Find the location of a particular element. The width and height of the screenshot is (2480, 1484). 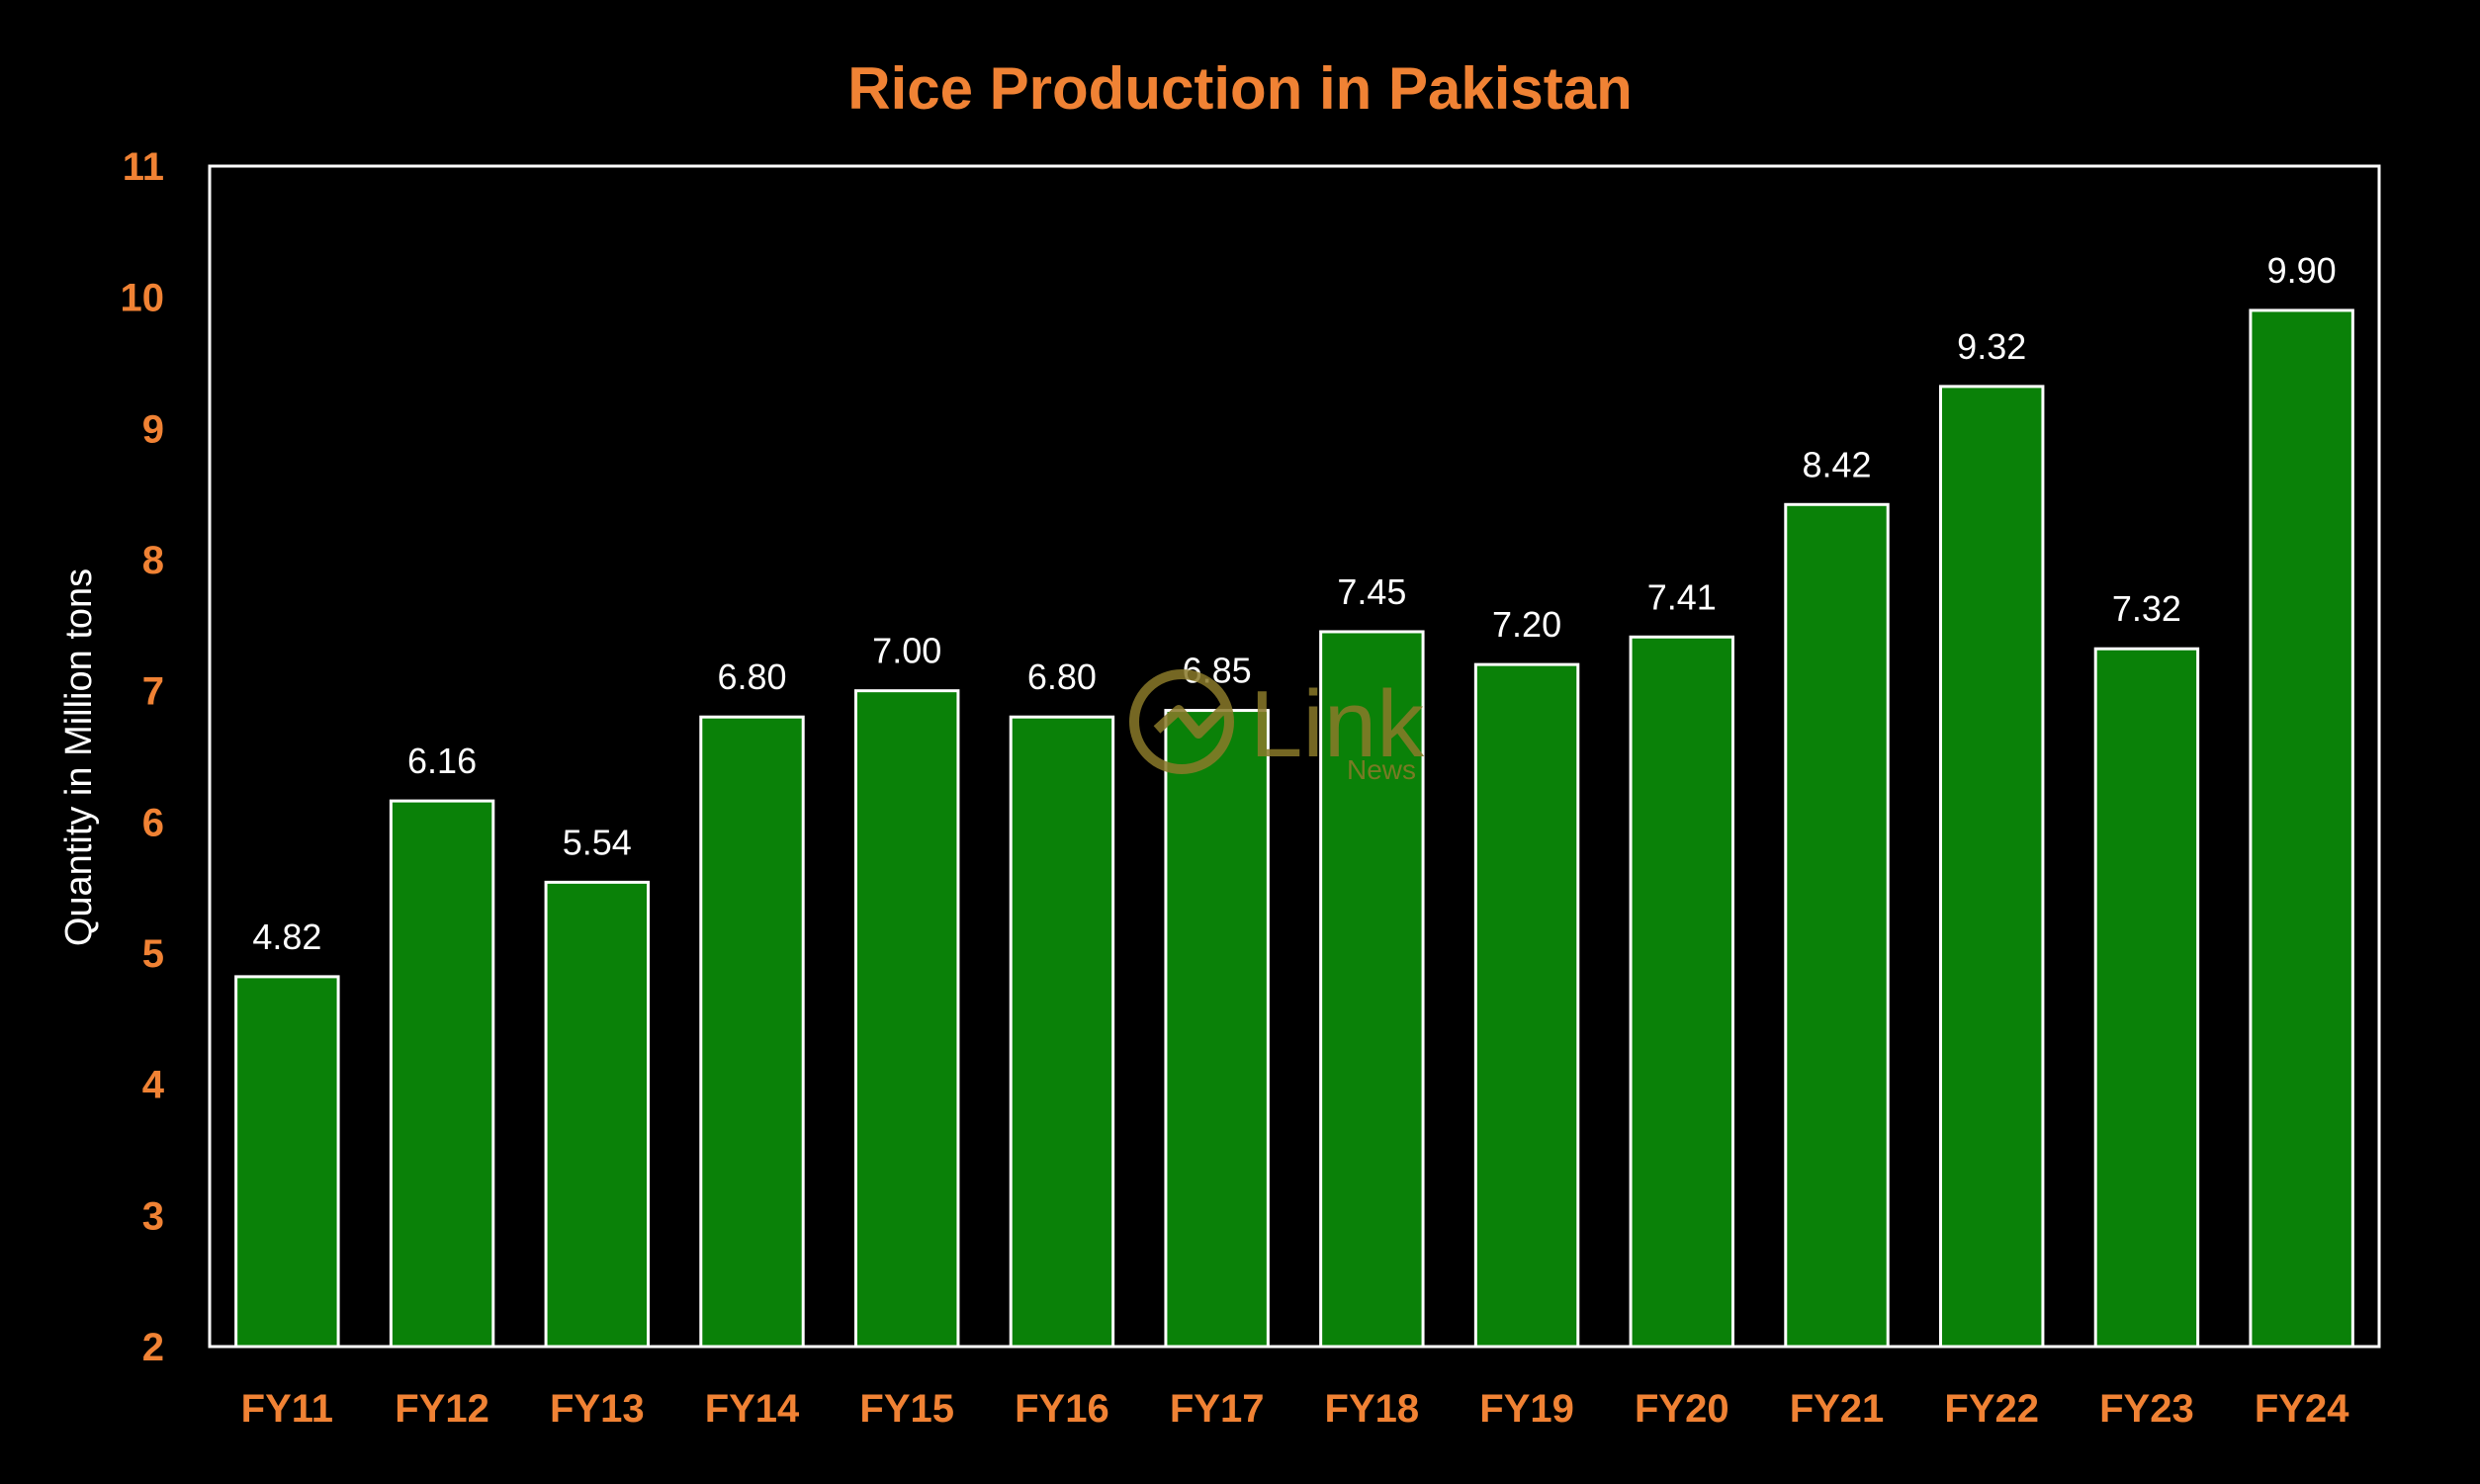

x-tick-label: FY16 is located at coordinates (1062, 1409).